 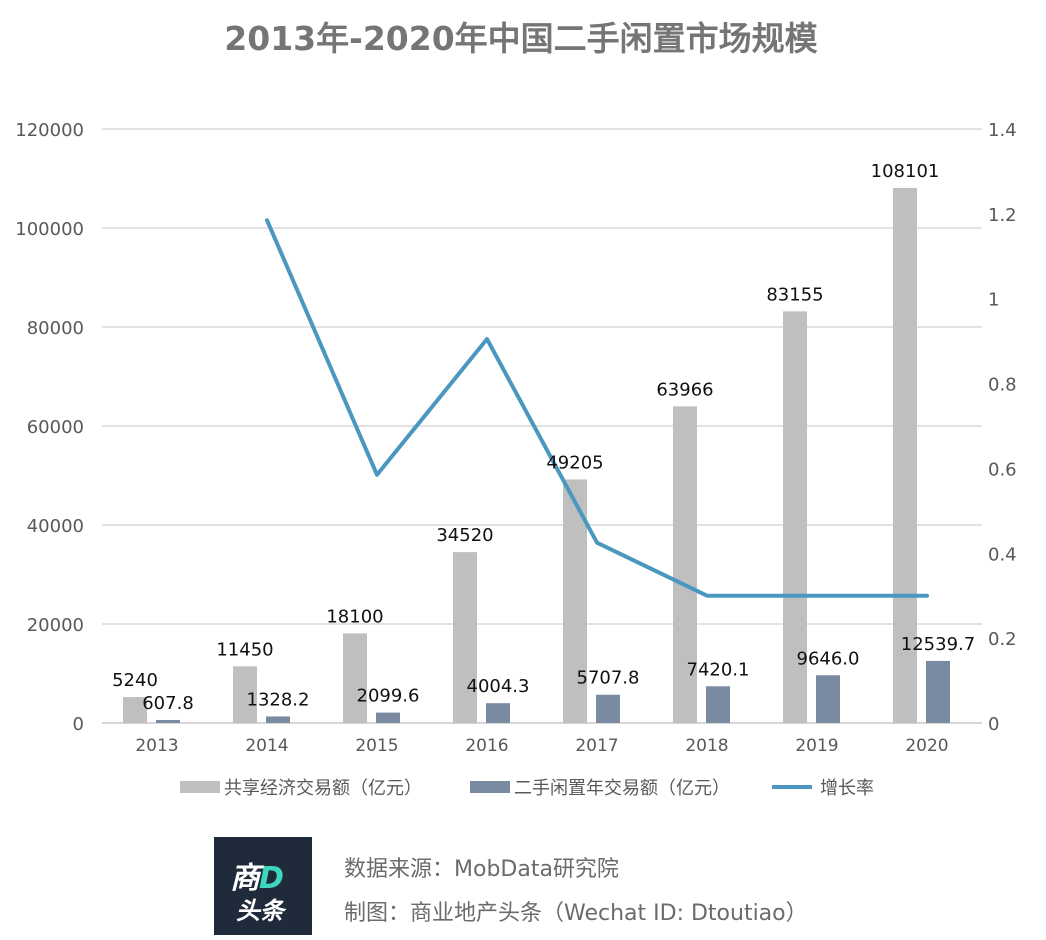 I want to click on legend: 共享经济交易额（亿元） 二手闲置年交易额（亿元） 增长率, so click(x=527, y=788).